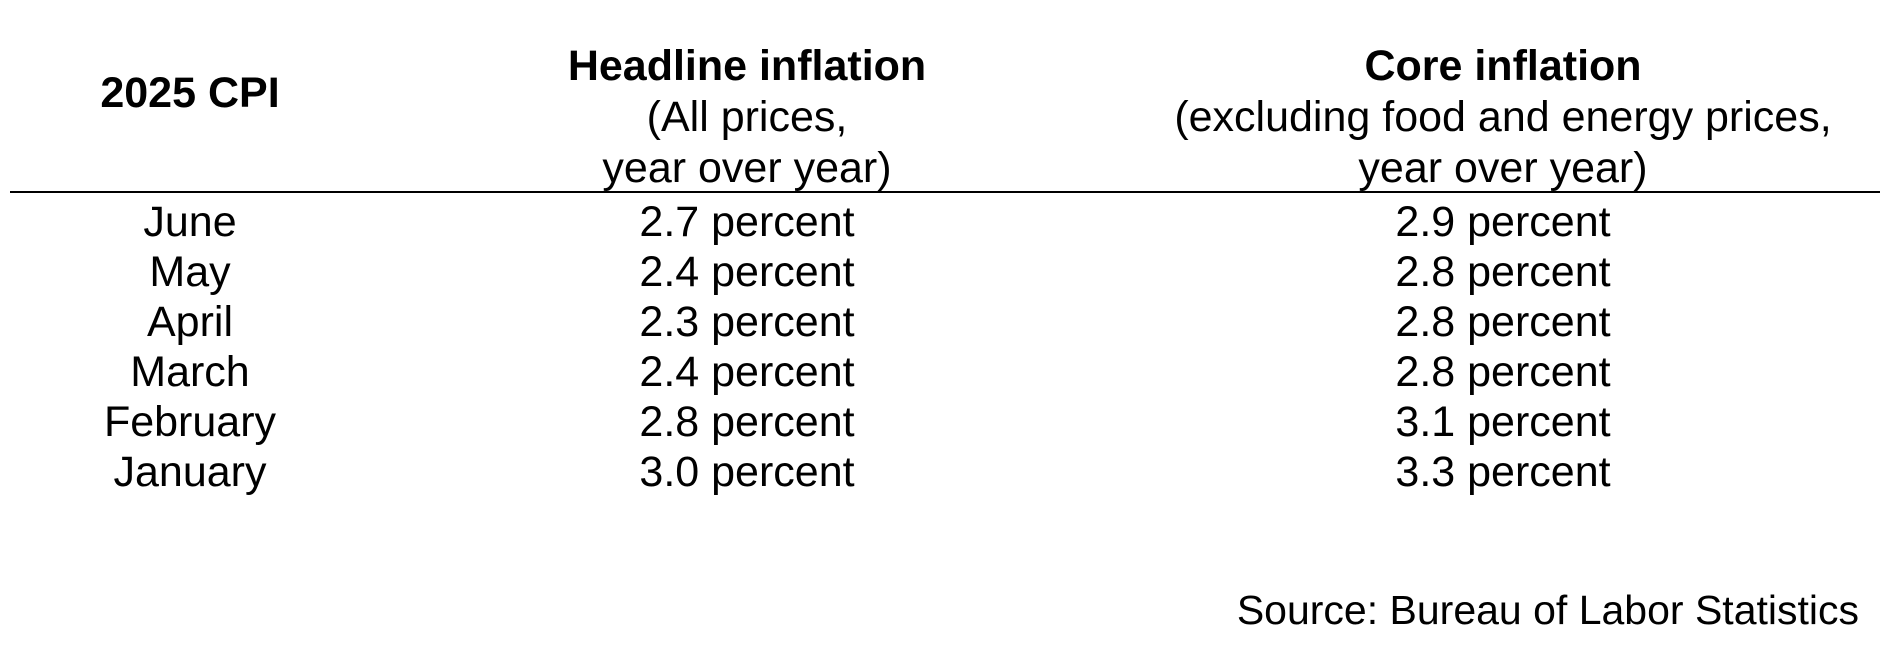 This screenshot has width=1892, height=668. What do you see at coordinates (747, 322) in the screenshot?
I see `cell-headline: 2.3 percent` at bounding box center [747, 322].